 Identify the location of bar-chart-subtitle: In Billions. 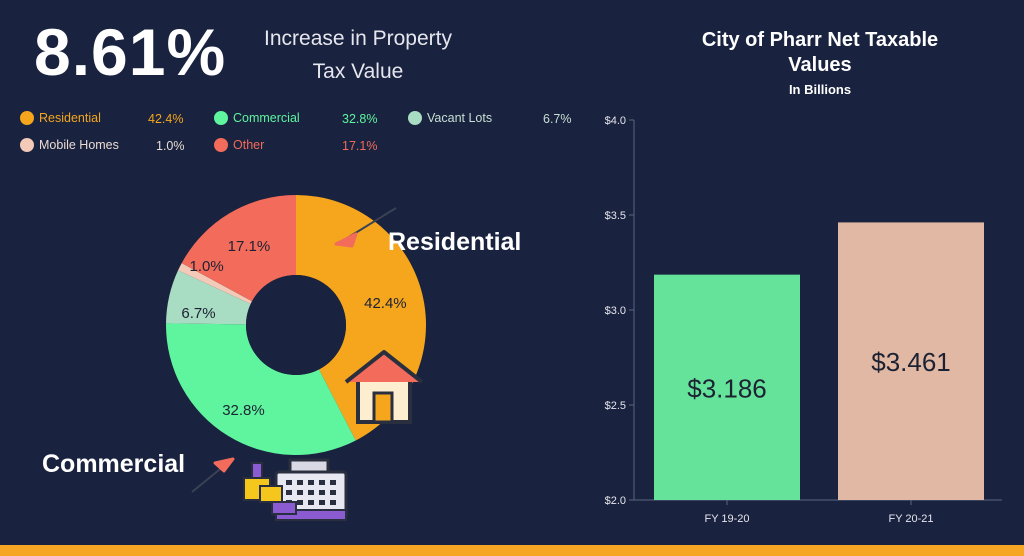
(820, 89).